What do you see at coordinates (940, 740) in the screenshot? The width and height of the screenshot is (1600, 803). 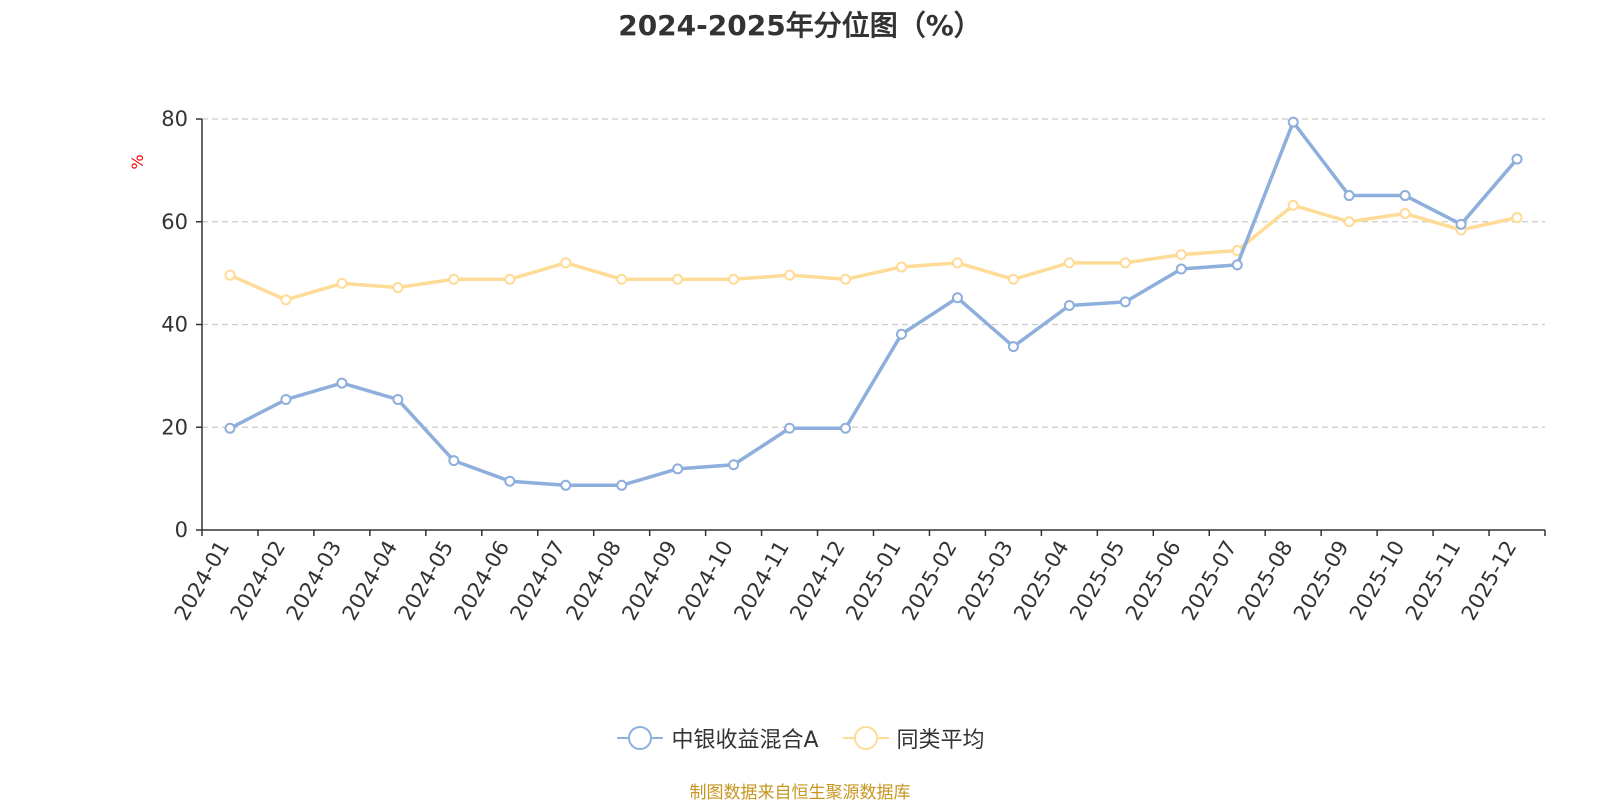 I see `legend-label-average: 同类平均` at bounding box center [940, 740].